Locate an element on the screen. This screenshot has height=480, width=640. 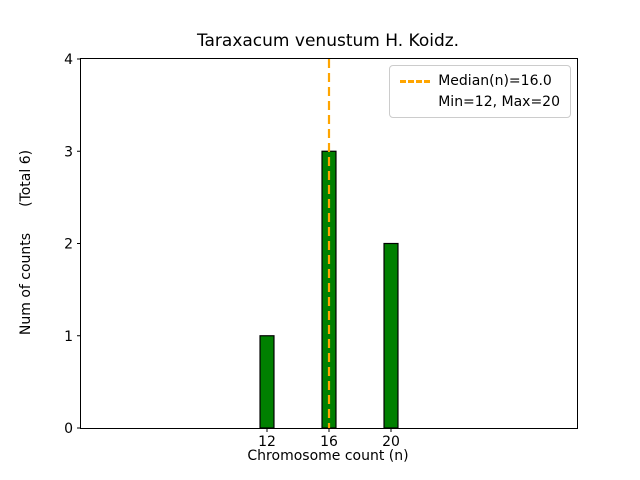
x-tick-label: 16 is located at coordinates (329, 442).